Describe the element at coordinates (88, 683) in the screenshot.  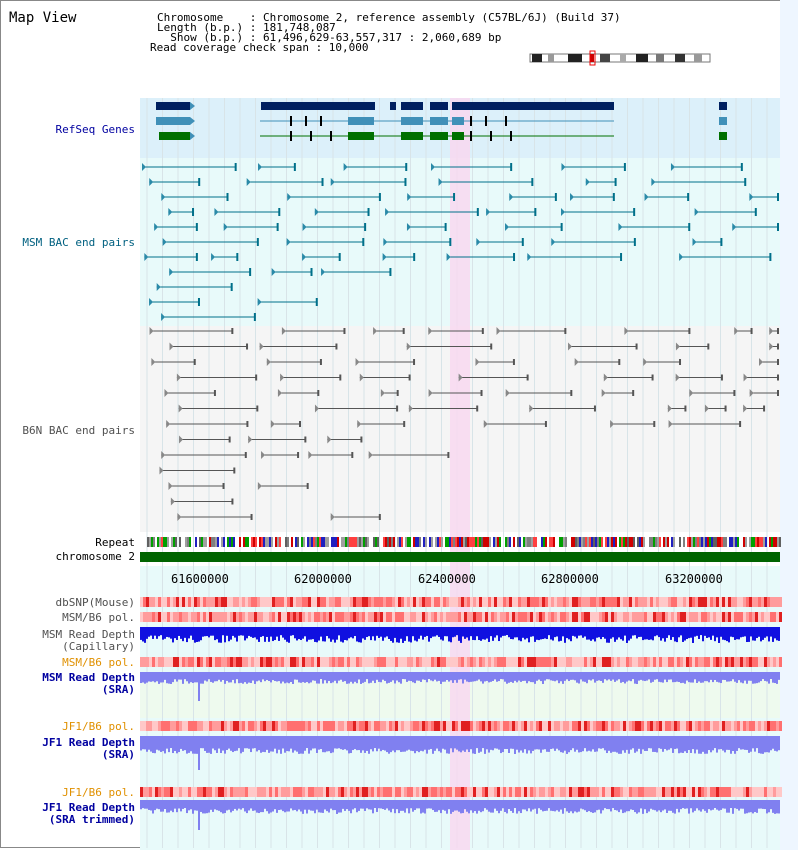
I see `track-label-msm-depth-sra: MSM Read Depth (SRA)` at that location.